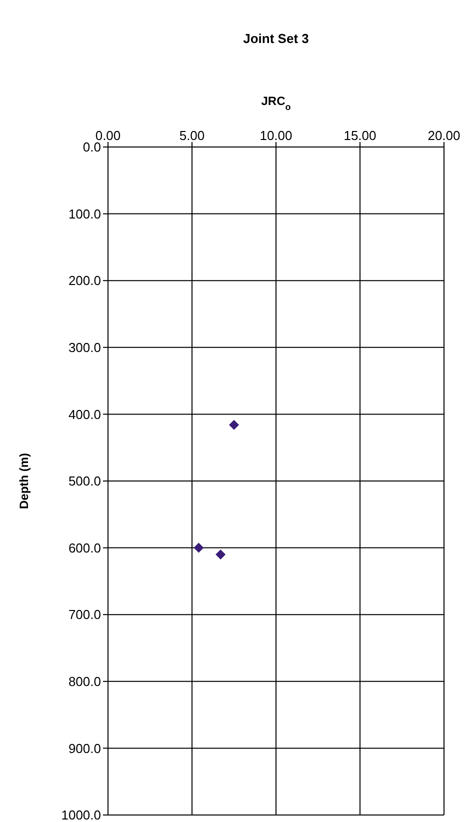  What do you see at coordinates (84, 280) in the screenshot?
I see `y-tick-label: 200.0` at bounding box center [84, 280].